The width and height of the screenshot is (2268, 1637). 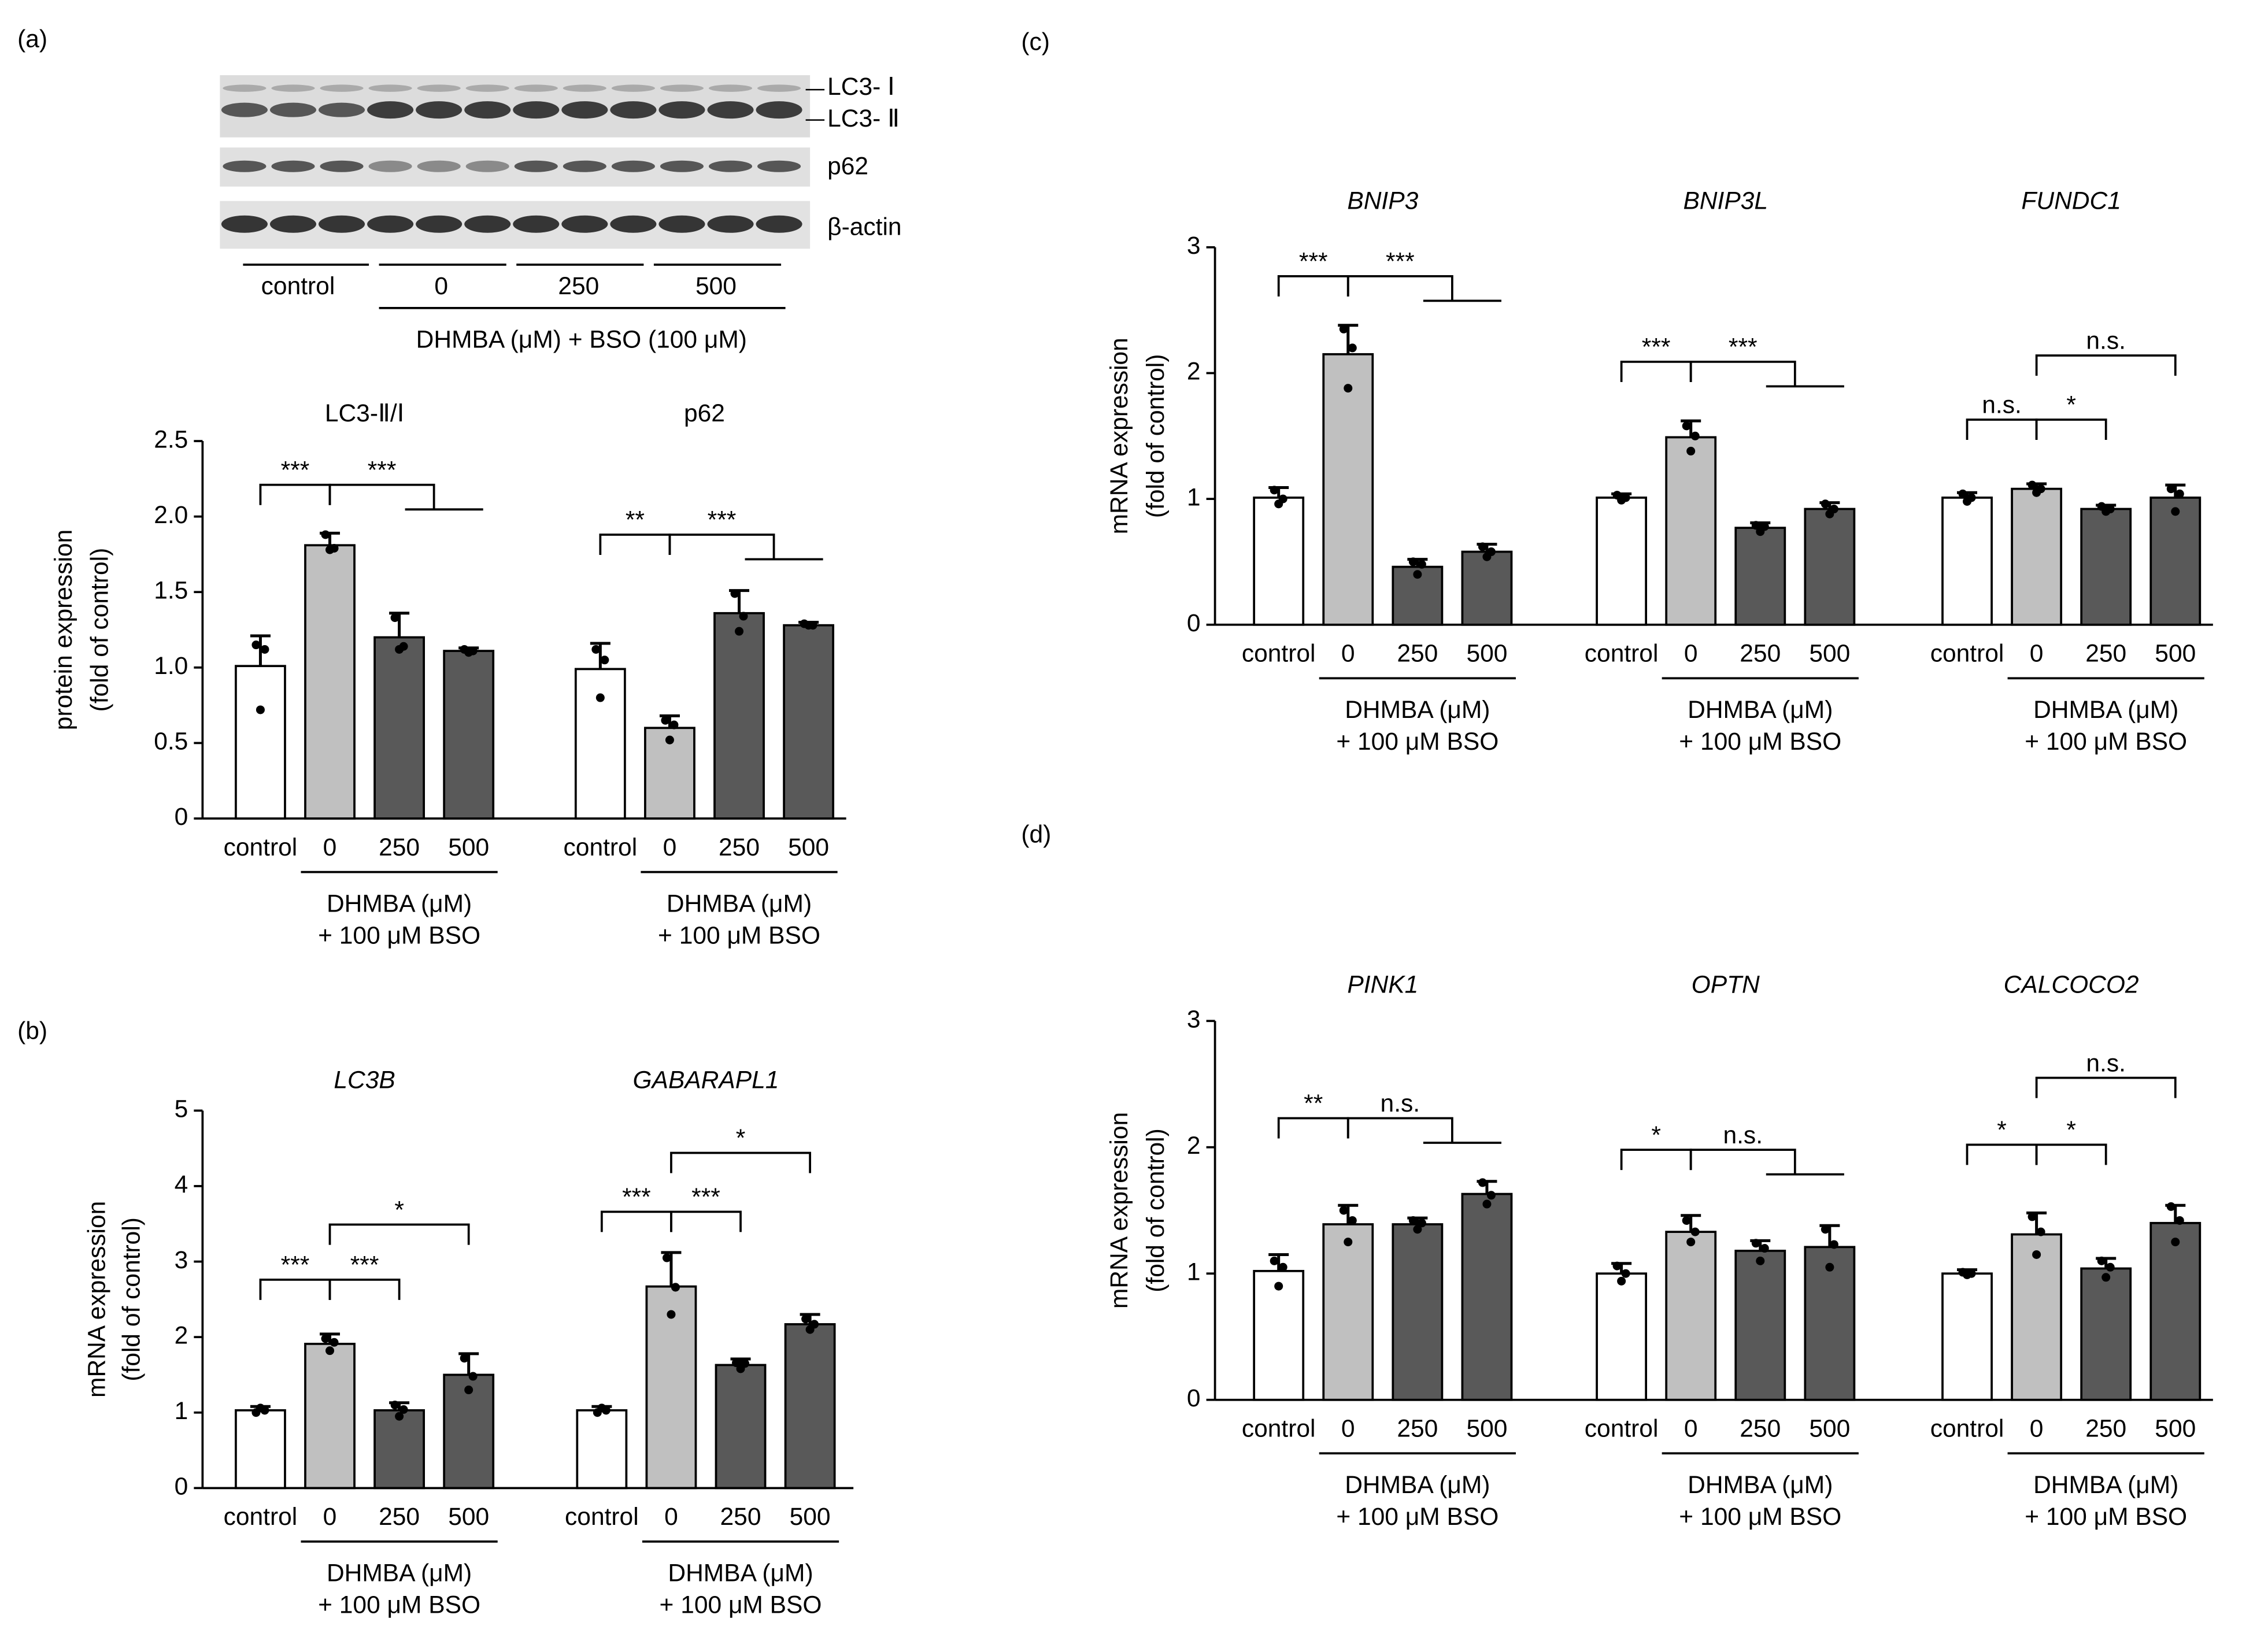 What do you see at coordinates (2071, 200) in the screenshot?
I see `group-title: FUNDC1` at bounding box center [2071, 200].